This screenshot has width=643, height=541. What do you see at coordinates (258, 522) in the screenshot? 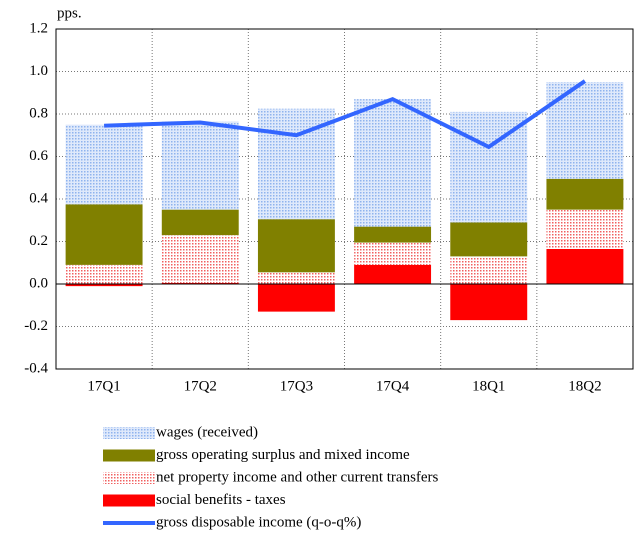
I see `legend-label: gross disposable income (q-o-q%)` at bounding box center [258, 522].